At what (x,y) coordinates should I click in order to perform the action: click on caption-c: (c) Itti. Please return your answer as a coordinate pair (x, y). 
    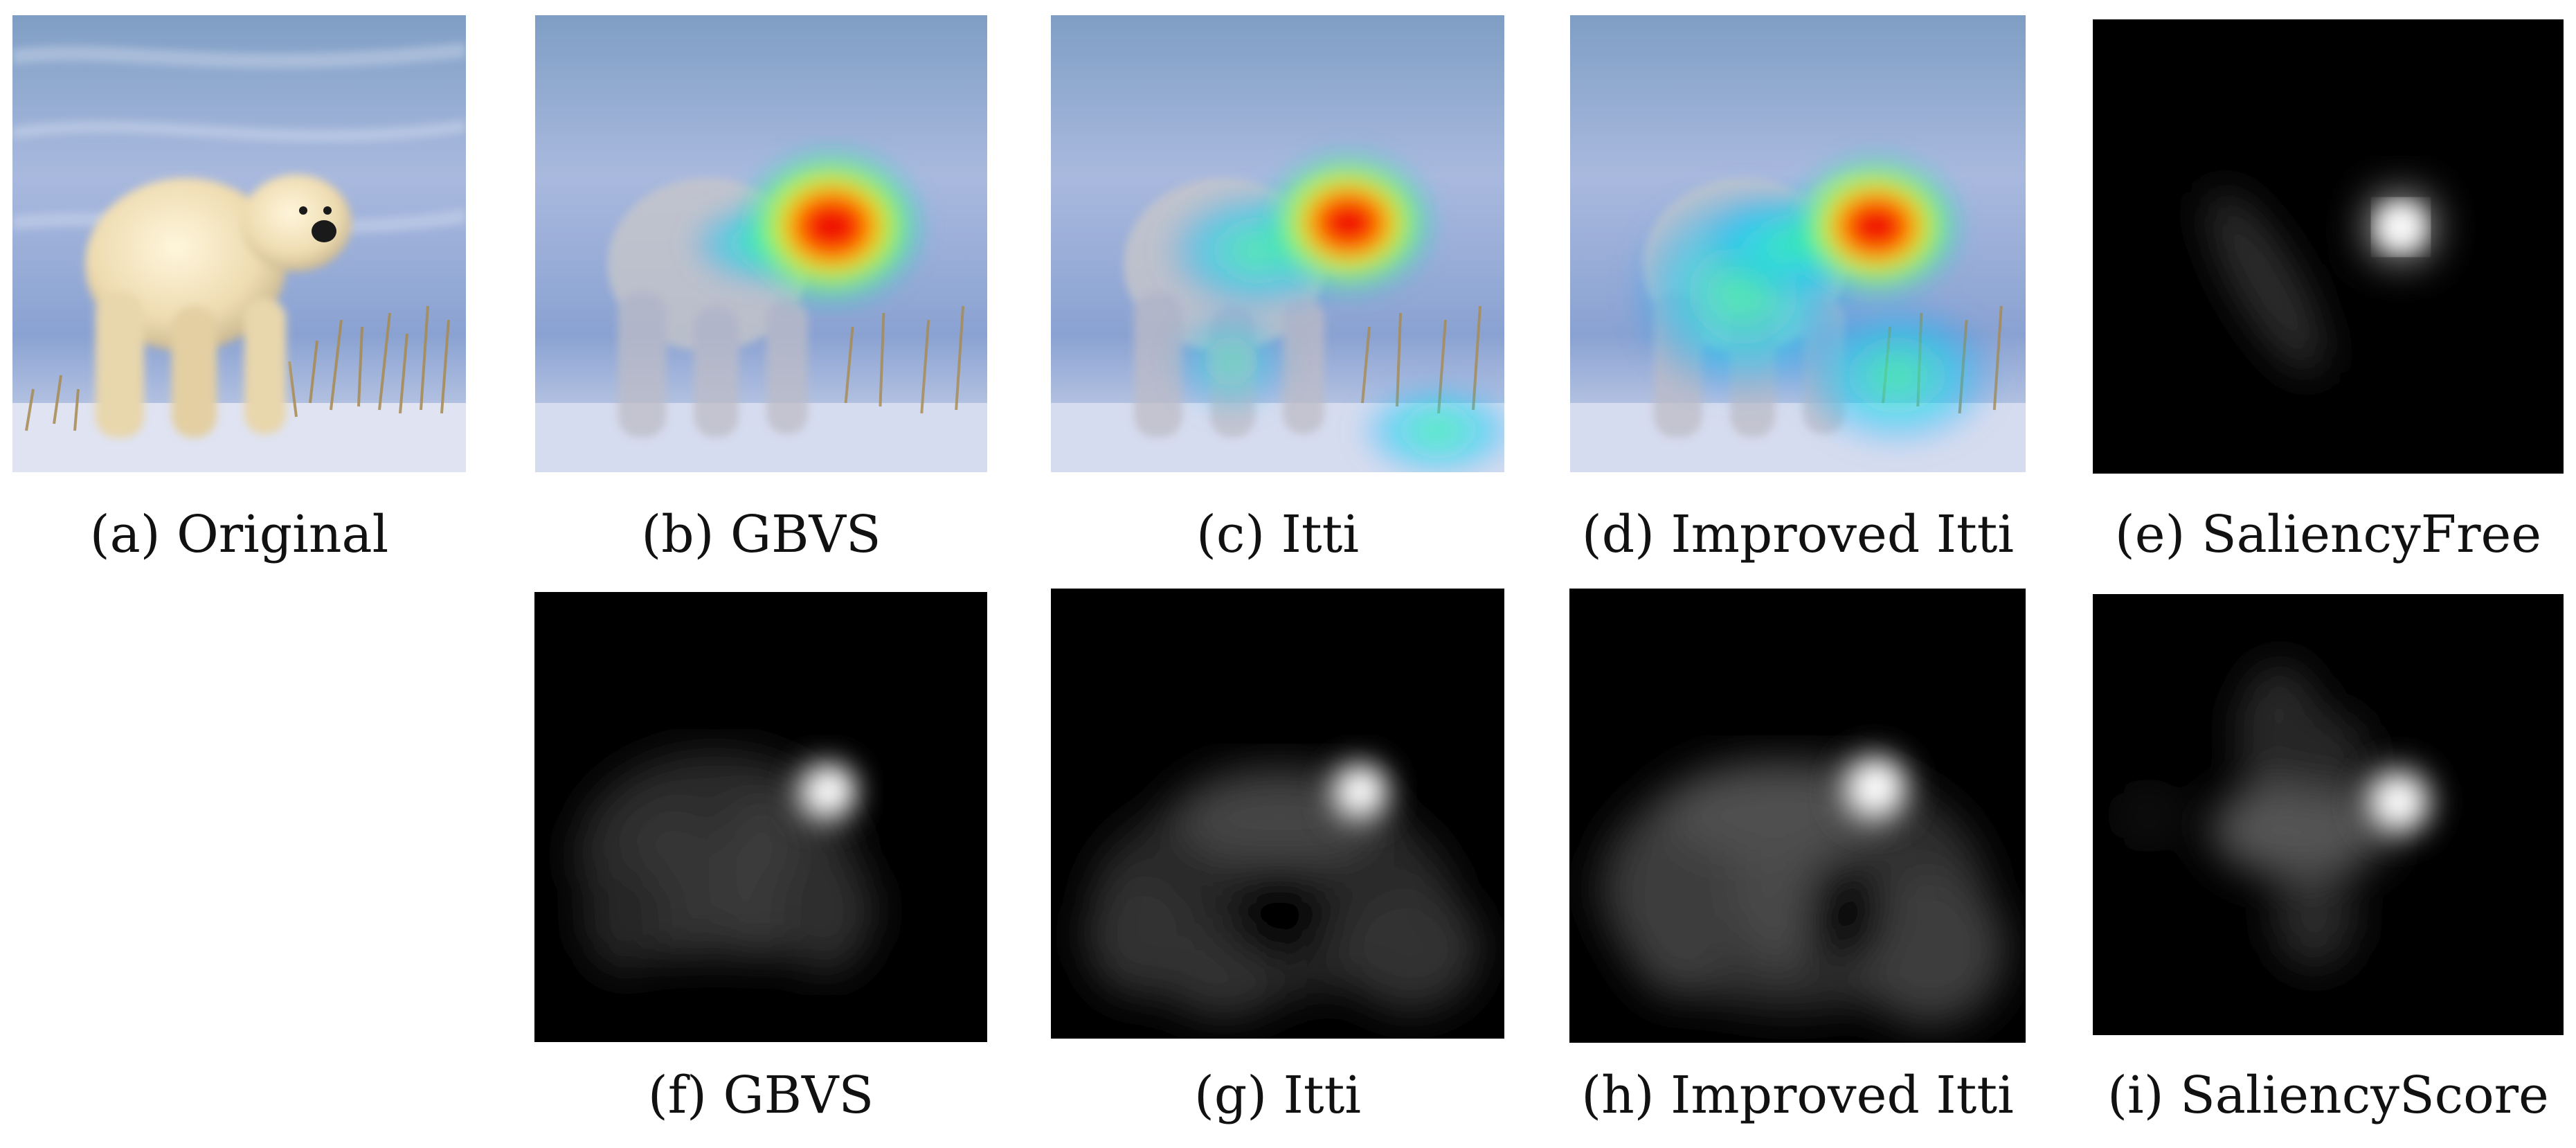
    Looking at the image, I should click on (1278, 534).